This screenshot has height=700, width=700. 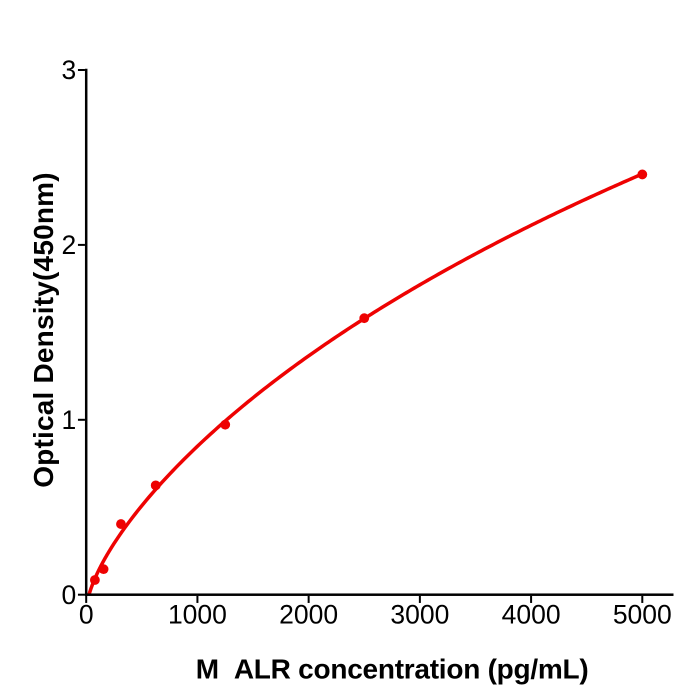 I want to click on svg-text: M ALR concentration (pg/mL), so click(x=392, y=669).